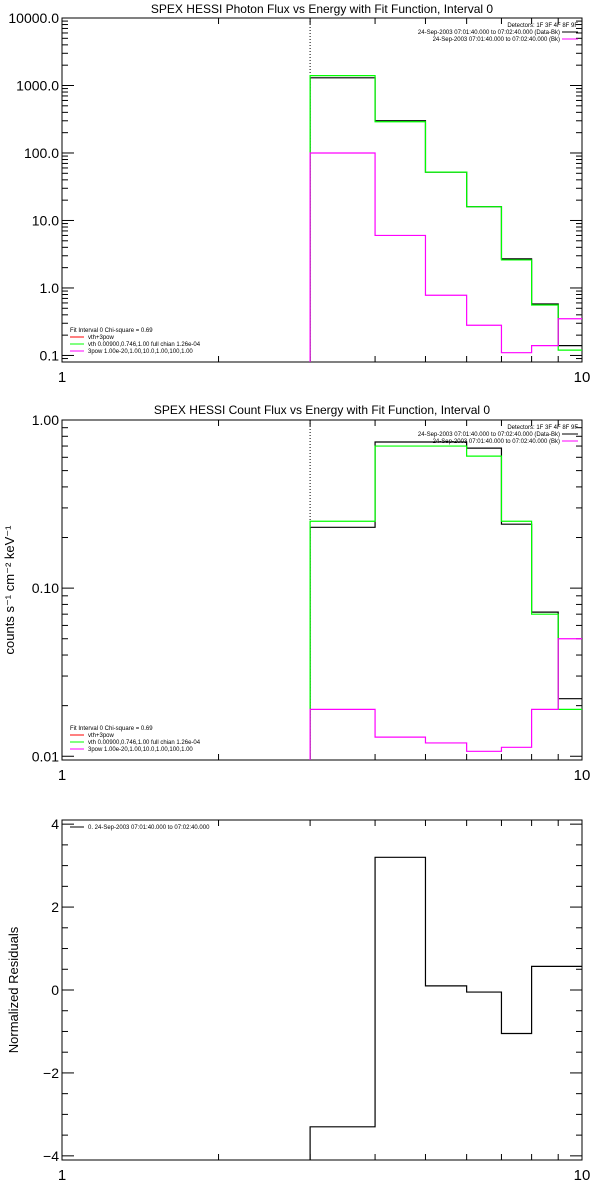 This screenshot has width=600, height=1200. What do you see at coordinates (55, 907) in the screenshot?
I see `y-tick-label: 2` at bounding box center [55, 907].